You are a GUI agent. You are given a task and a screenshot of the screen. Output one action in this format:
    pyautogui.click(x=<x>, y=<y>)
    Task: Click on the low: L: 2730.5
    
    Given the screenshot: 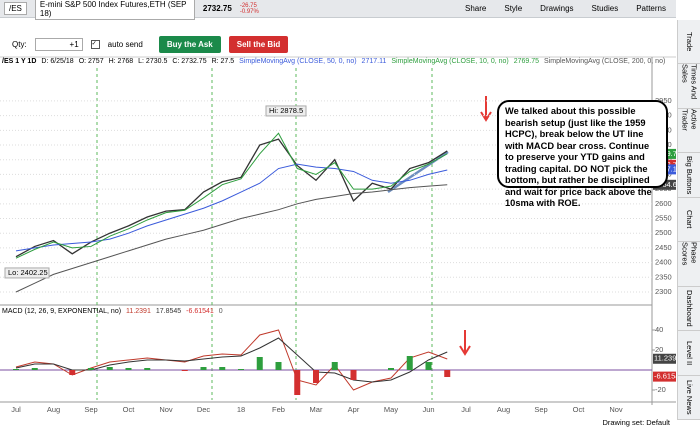 What is the action you would take?
    pyautogui.click(x=153, y=61)
    